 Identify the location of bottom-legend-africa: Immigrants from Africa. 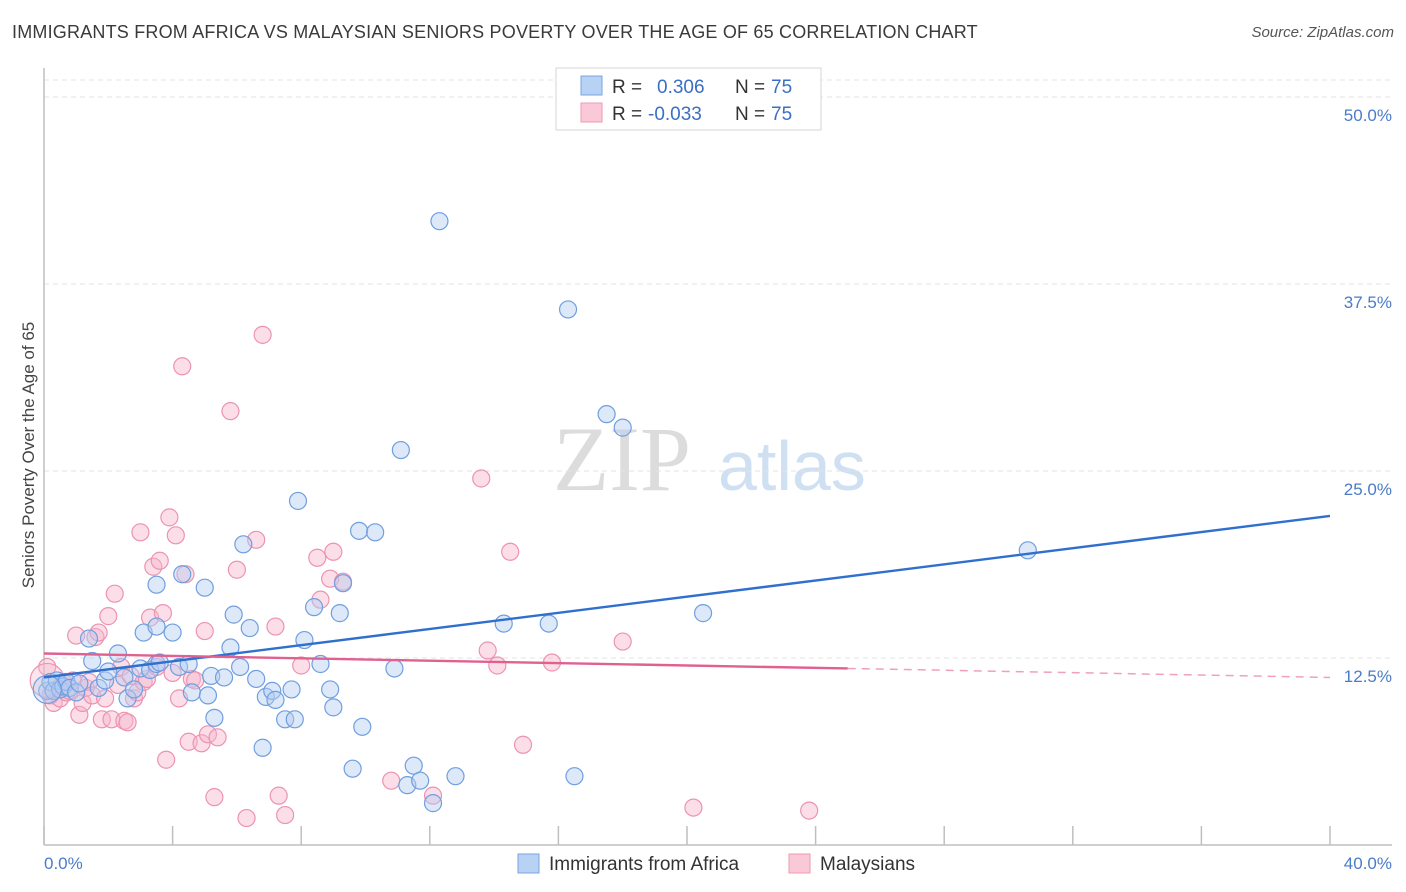
(644, 864).